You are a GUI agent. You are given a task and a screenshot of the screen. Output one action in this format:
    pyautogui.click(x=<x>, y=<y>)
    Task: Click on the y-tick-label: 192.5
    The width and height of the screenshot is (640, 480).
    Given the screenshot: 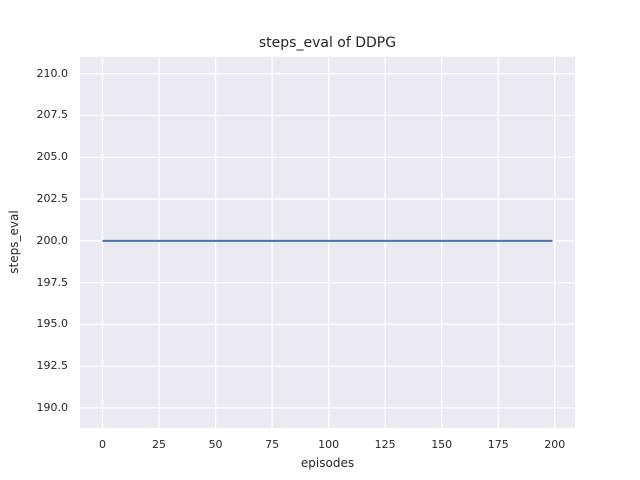 What is the action you would take?
    pyautogui.click(x=52, y=366)
    